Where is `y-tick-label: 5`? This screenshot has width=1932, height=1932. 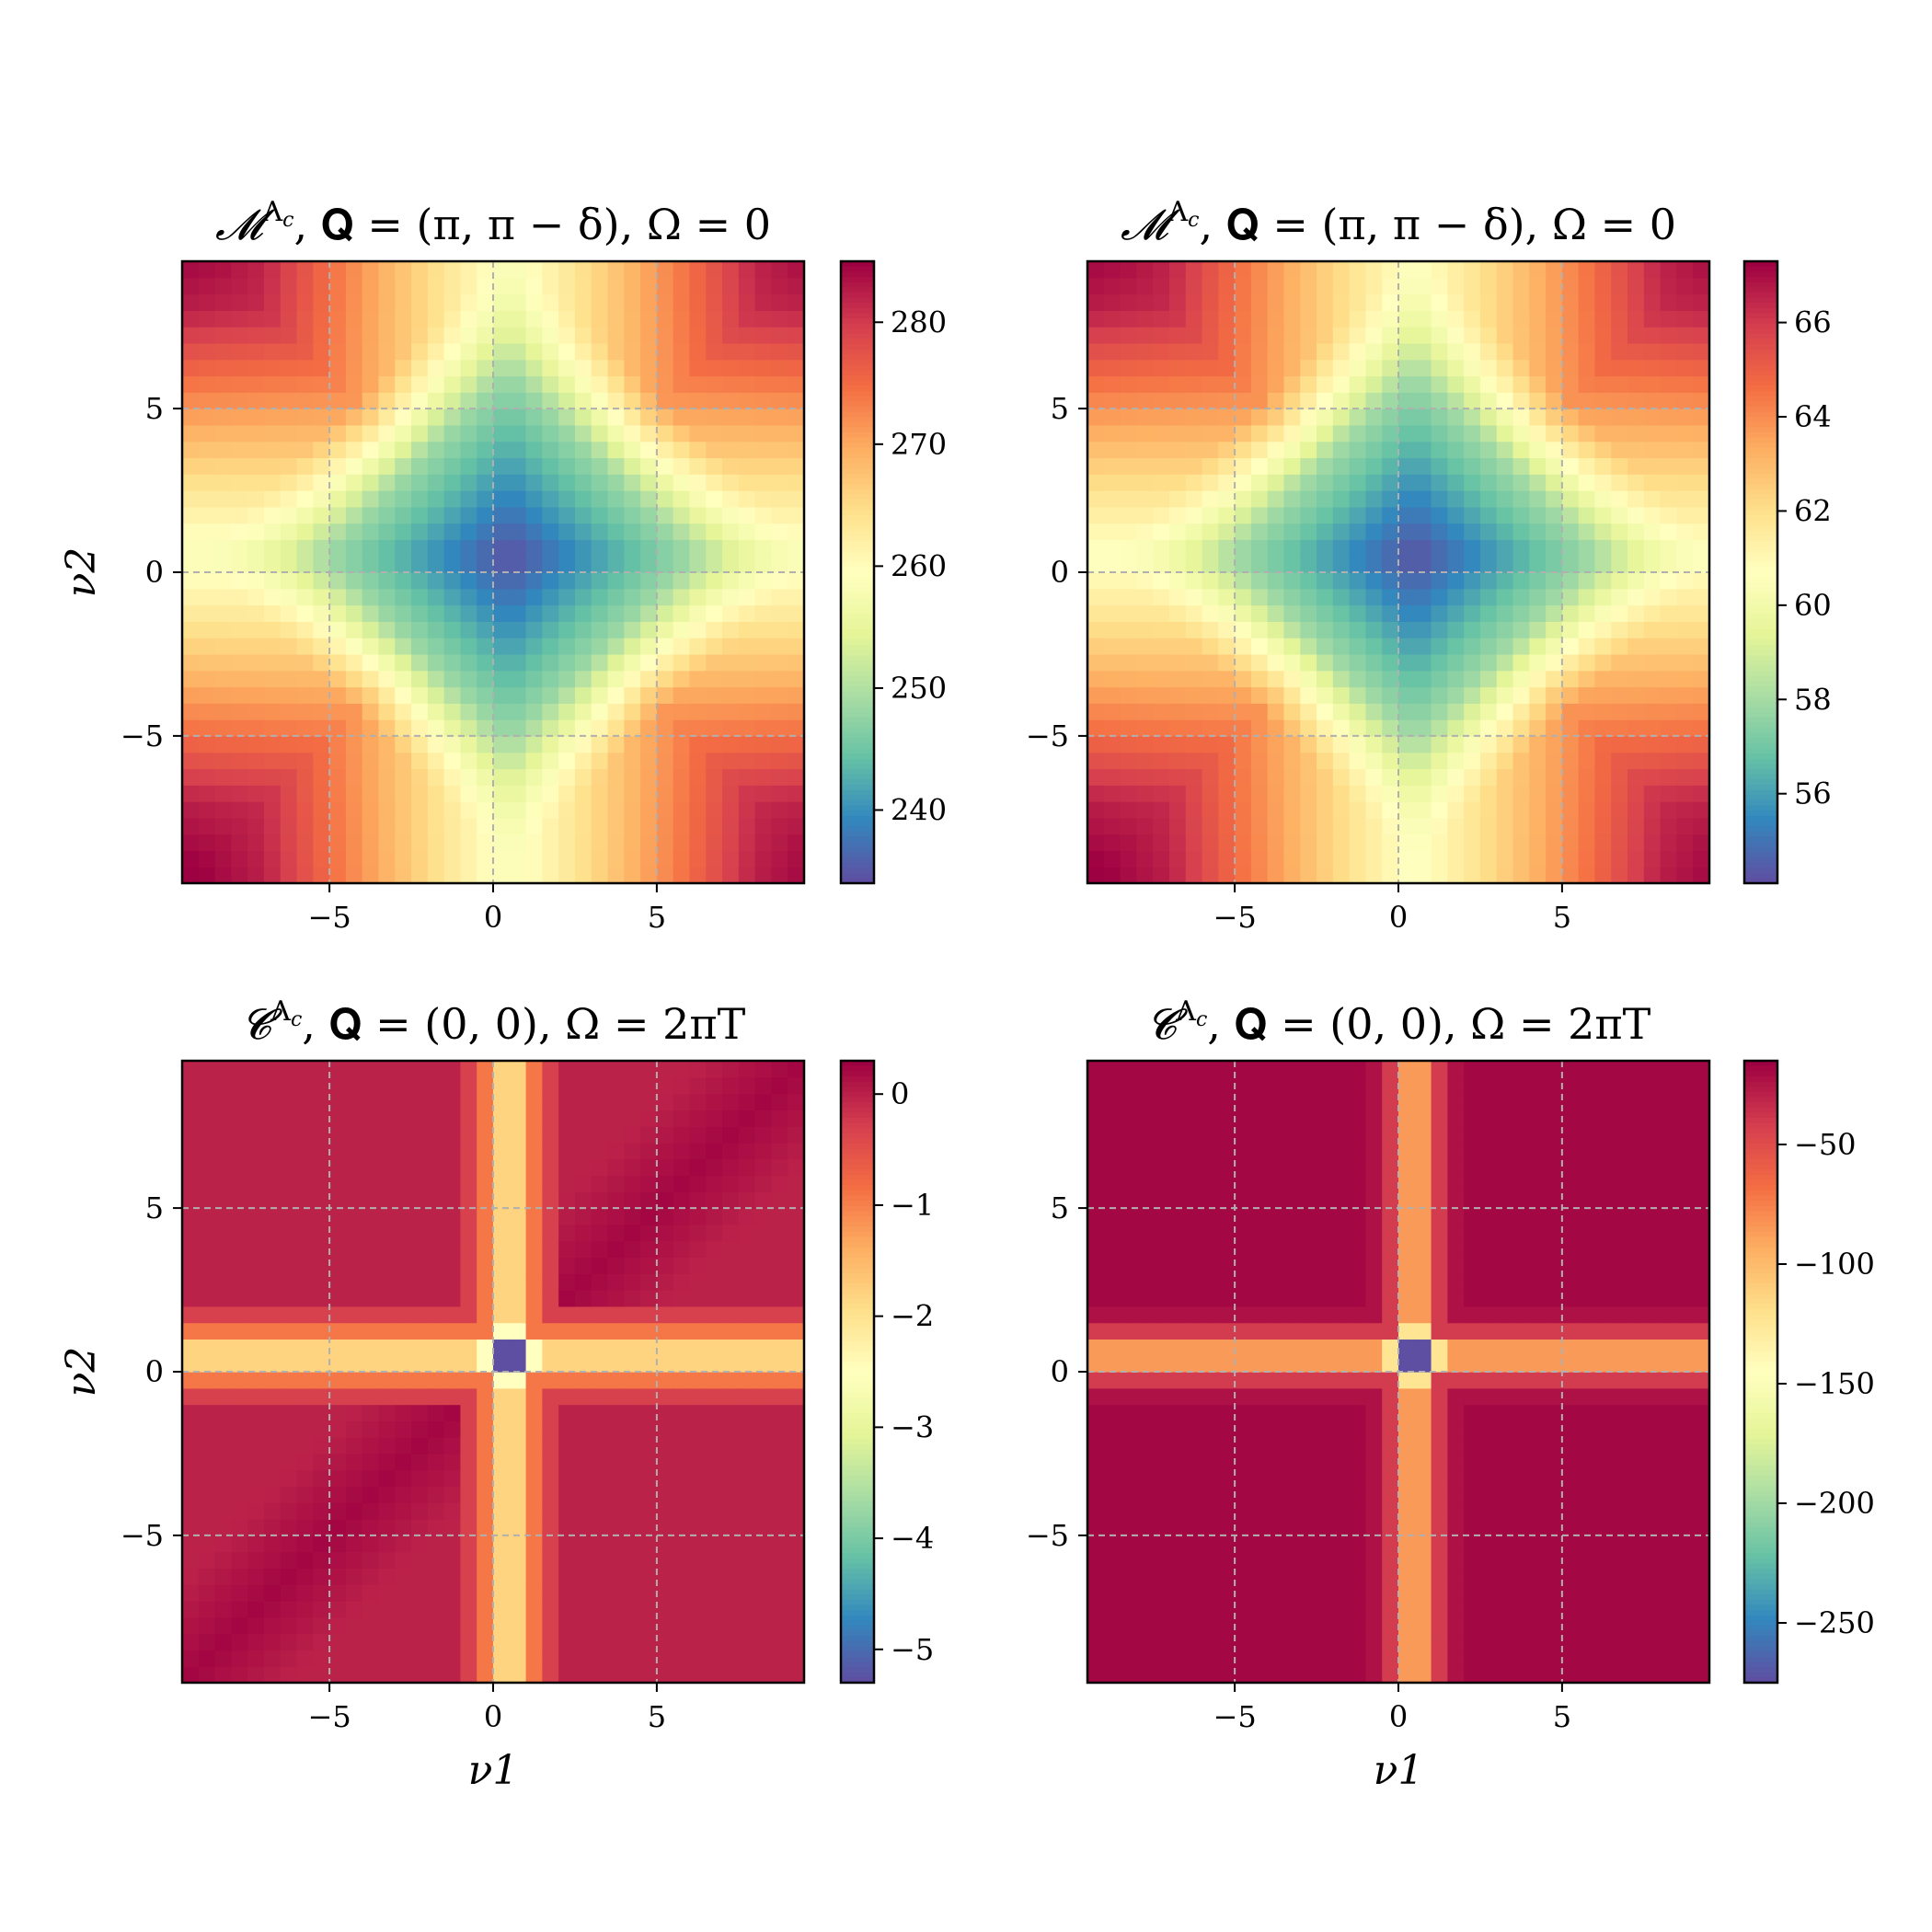 y-tick-label: 5 is located at coordinates (1060, 408).